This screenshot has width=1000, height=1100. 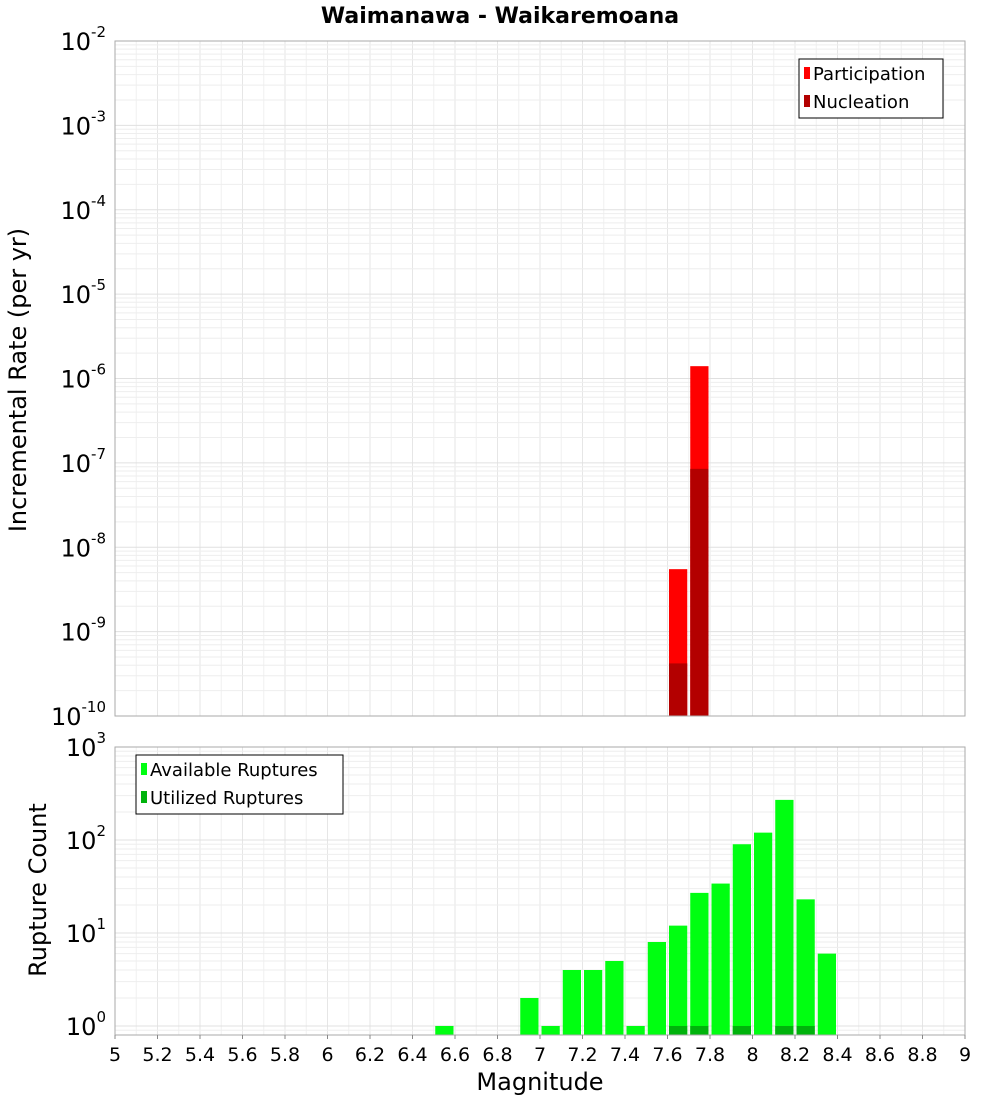 What do you see at coordinates (285, 1055) in the screenshot?
I see `x-tick-label: 5.8` at bounding box center [285, 1055].